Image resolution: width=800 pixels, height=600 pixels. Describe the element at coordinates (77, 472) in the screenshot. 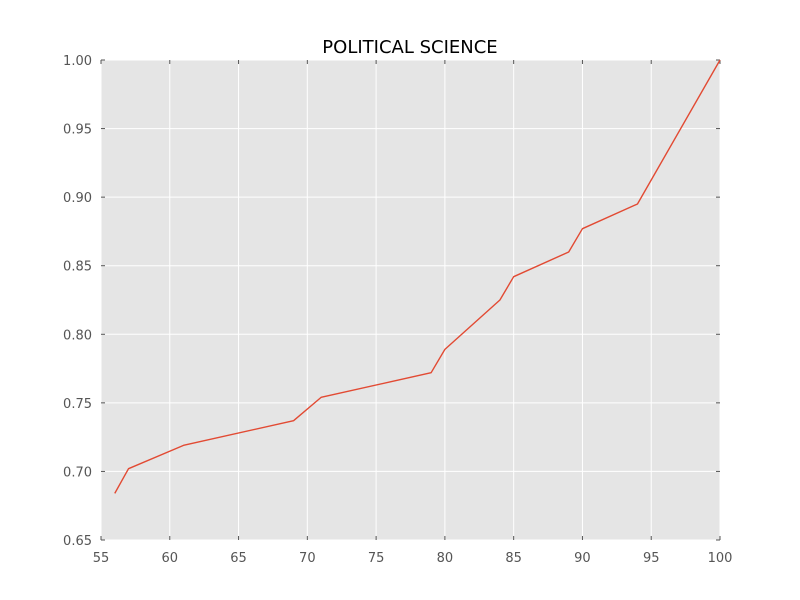

I see `y-tick-label: 0.70` at that location.